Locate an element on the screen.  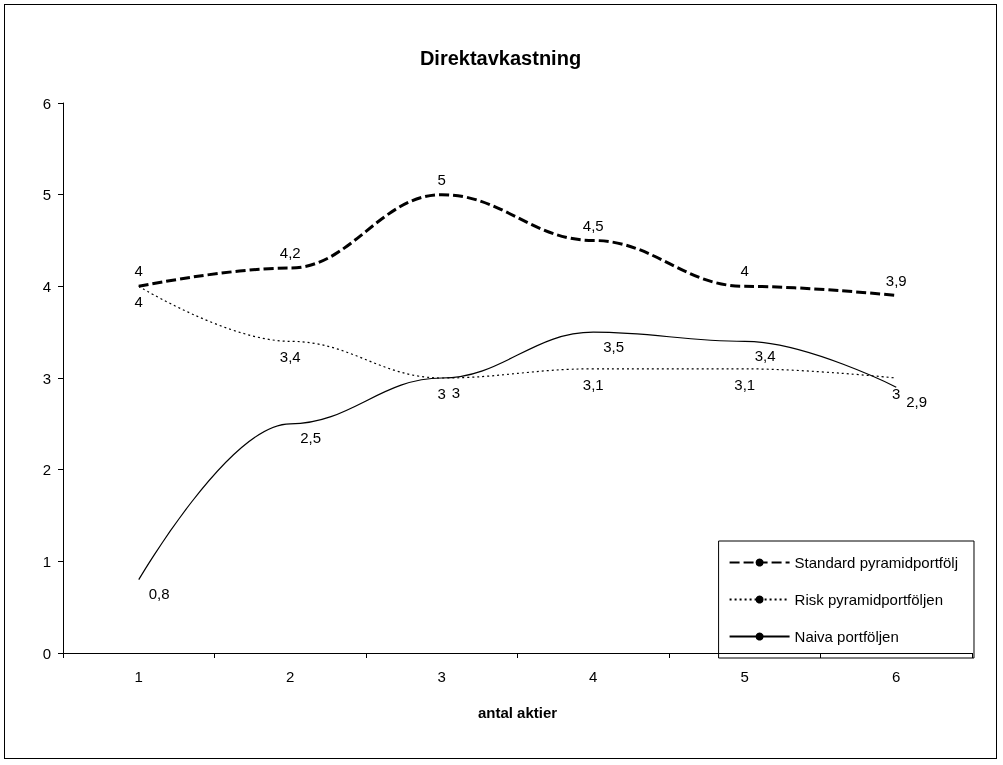
legend-label: Naiva portföljen is located at coordinates (846, 636).